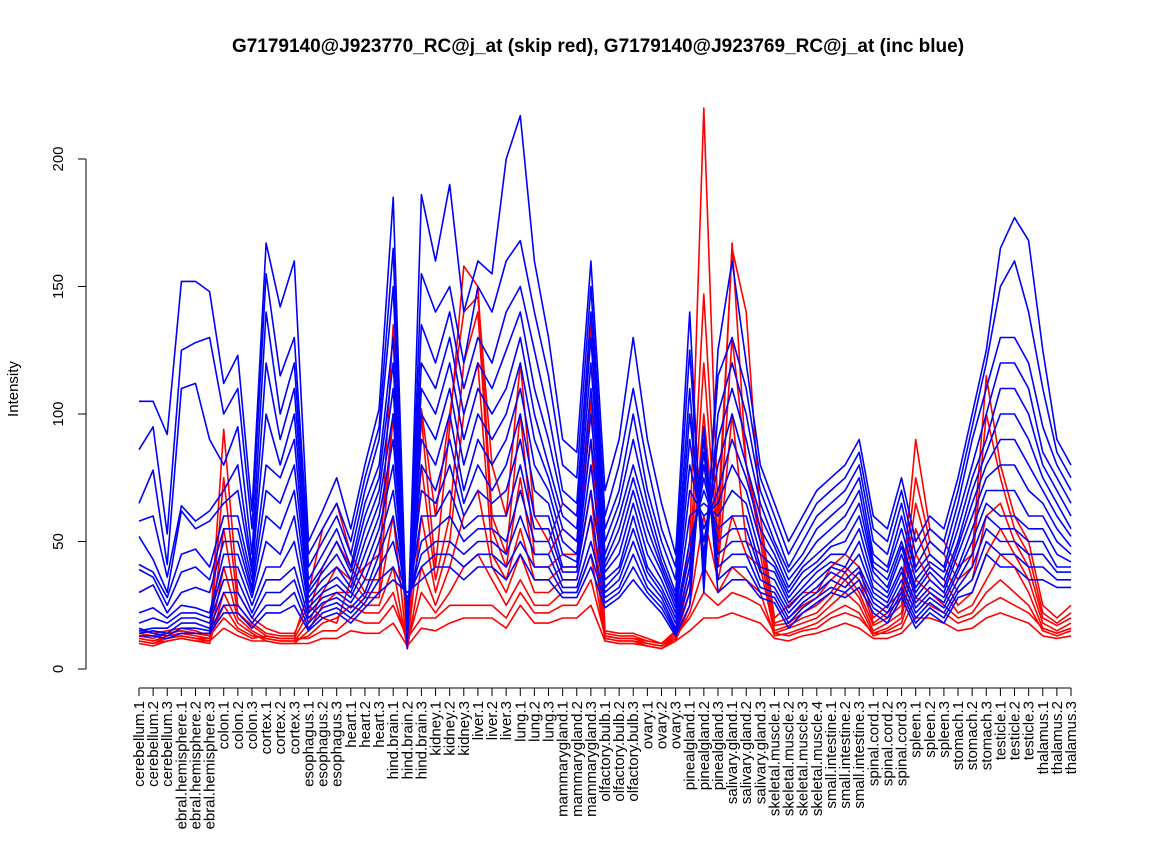 The image size is (1152, 864). Describe the element at coordinates (789, 758) in the screenshot. I see `x-tick-label: skeletal.muscle.2` at that location.